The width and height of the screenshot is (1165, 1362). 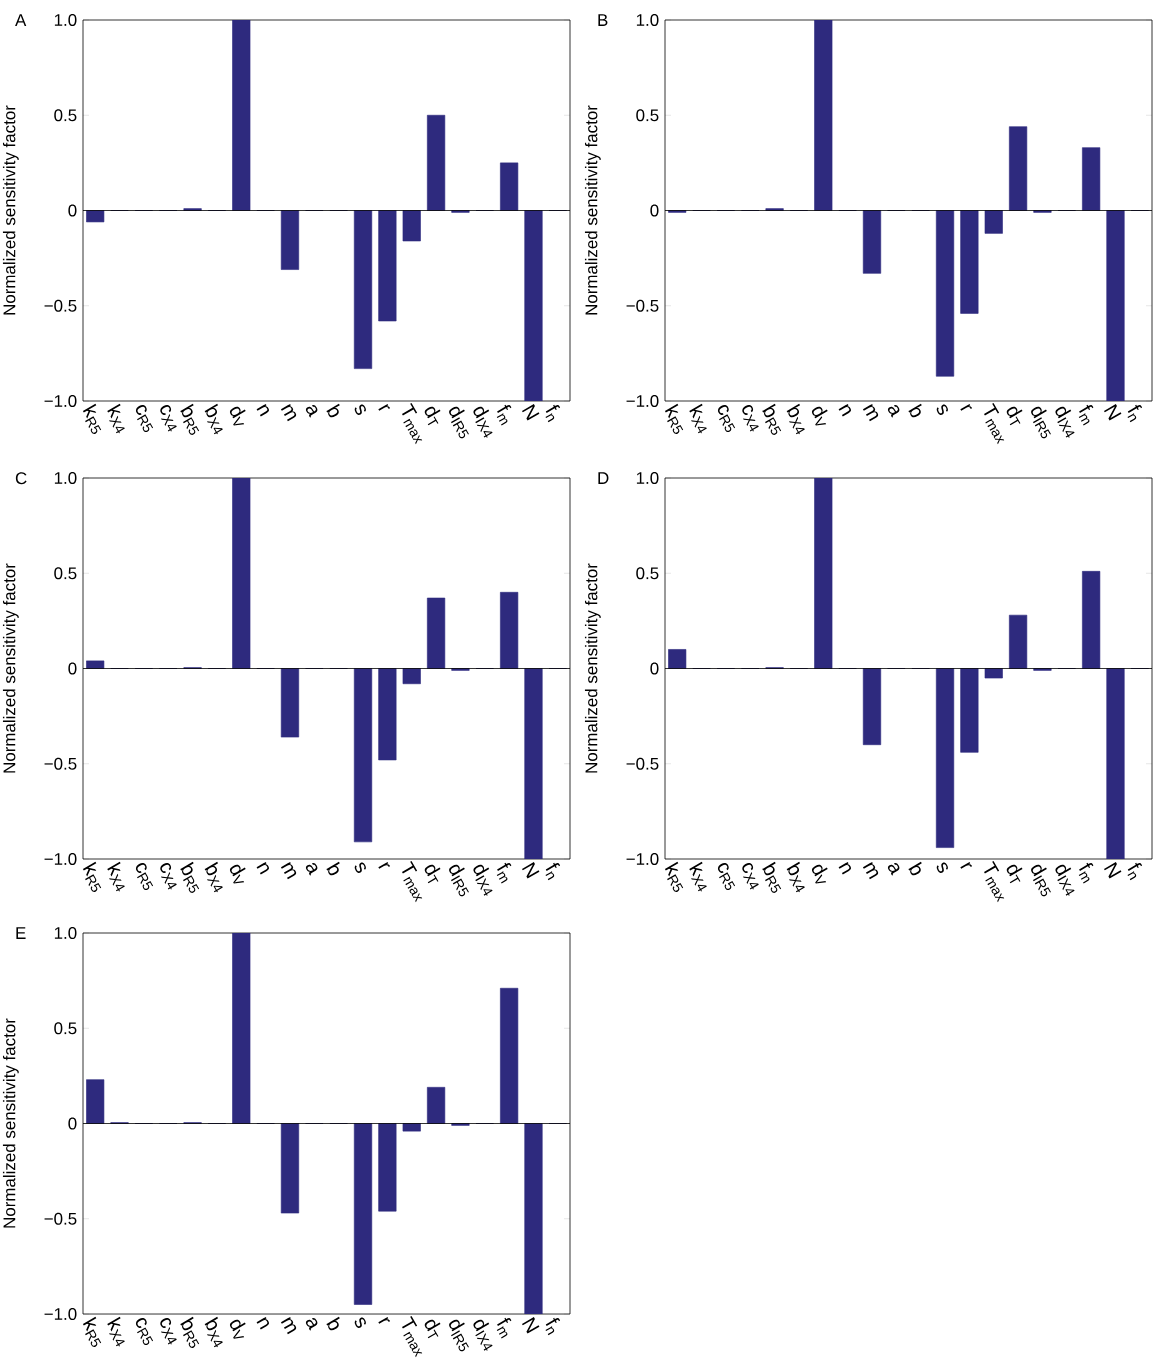 I want to click on chart-title: C, so click(x=21, y=478).